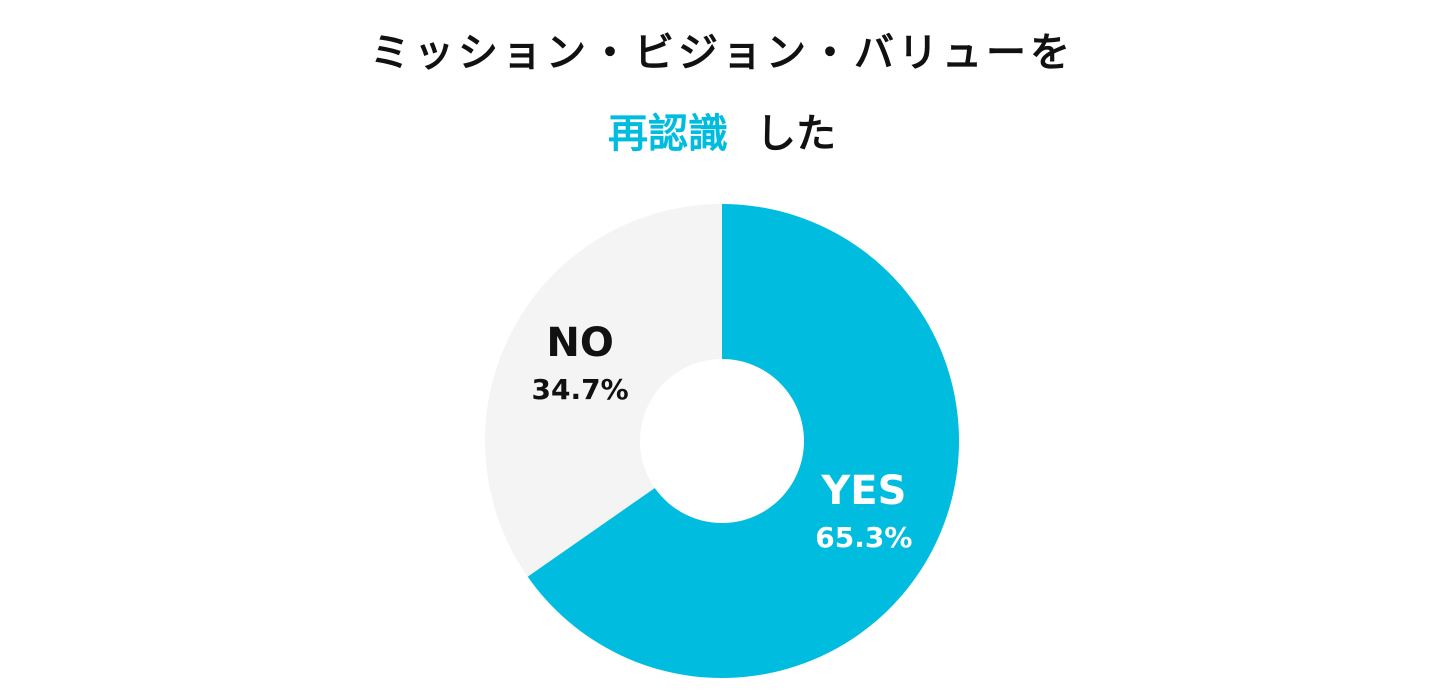 Image resolution: width=1440 pixels, height=700 pixels. Describe the element at coordinates (579, 343) in the screenshot. I see `slice-label: NO` at that location.